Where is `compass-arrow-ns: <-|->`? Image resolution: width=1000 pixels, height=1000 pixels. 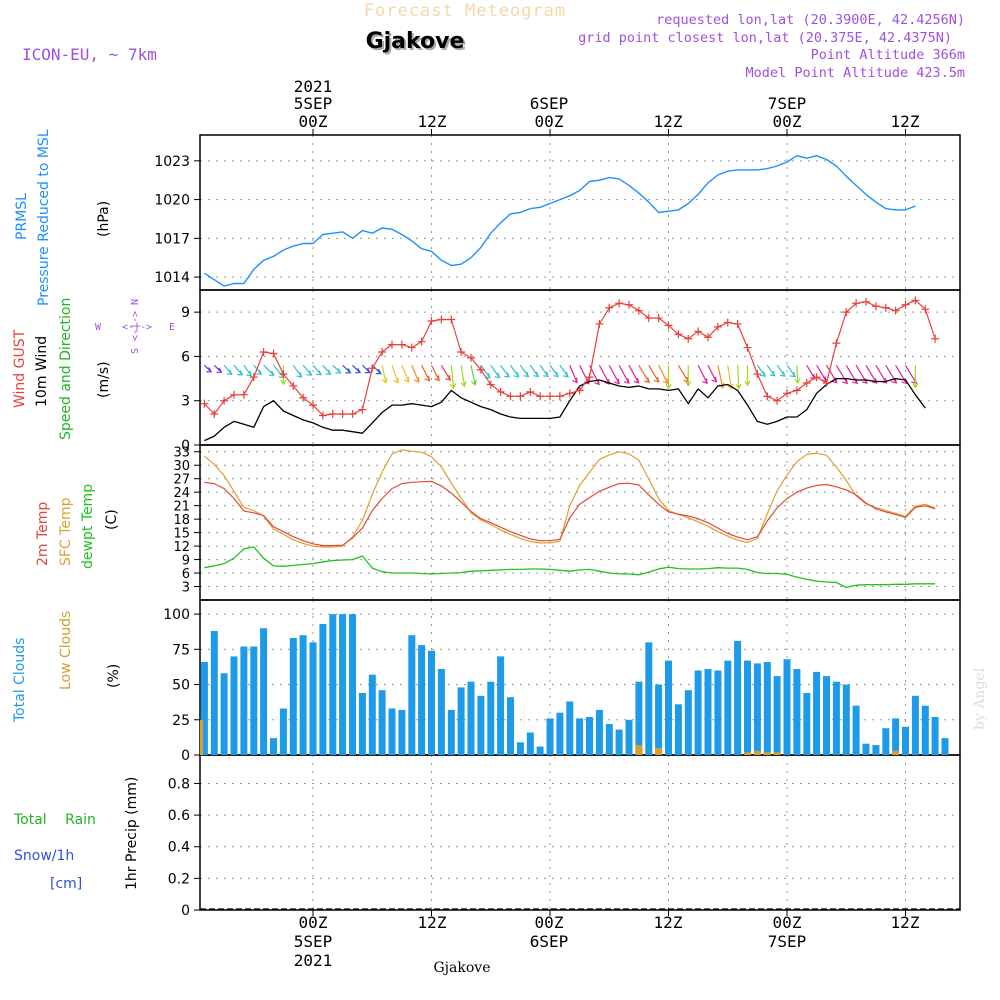 compass-arrow-ns: <-|-> is located at coordinates (135, 326).